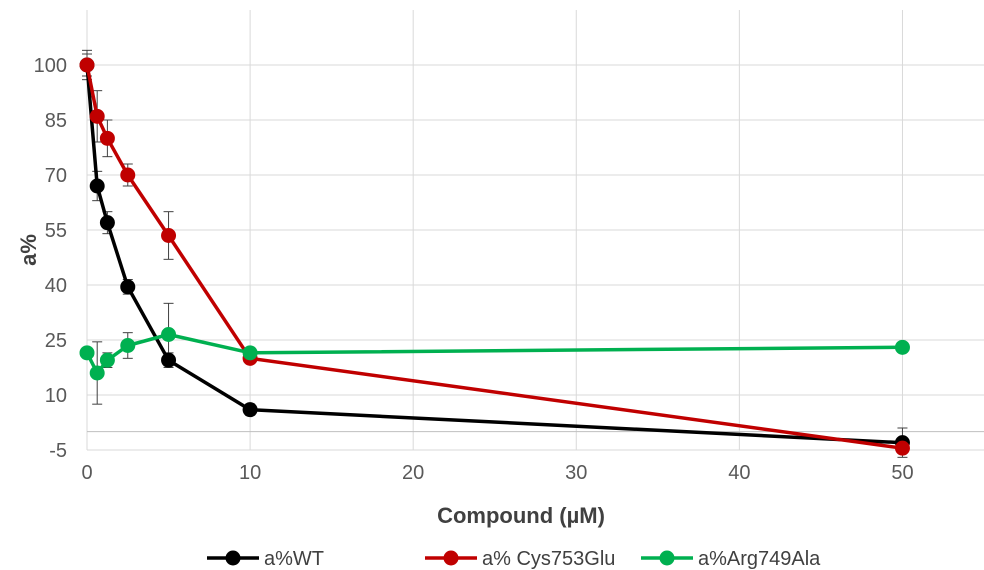 The width and height of the screenshot is (984, 570). Describe the element at coordinates (576, 473) in the screenshot. I see `x-tick-label: 30` at that location.